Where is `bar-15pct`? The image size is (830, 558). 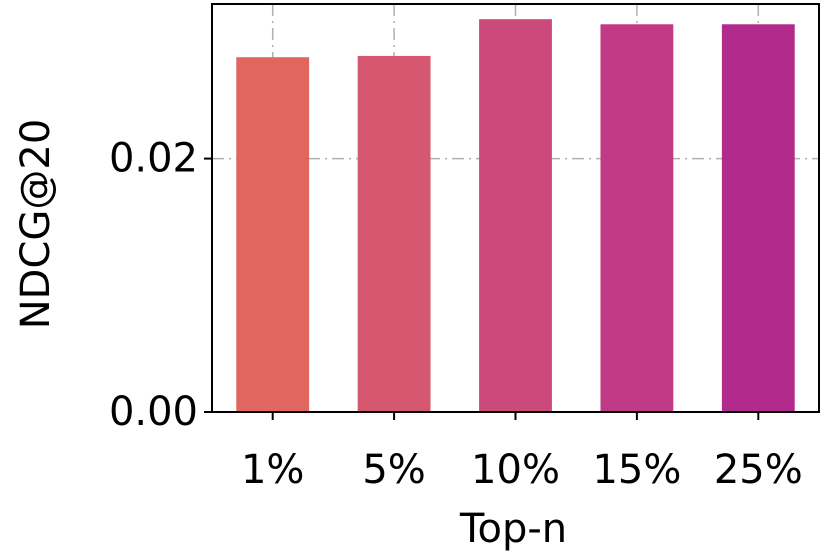 bar-15pct is located at coordinates (637, 218).